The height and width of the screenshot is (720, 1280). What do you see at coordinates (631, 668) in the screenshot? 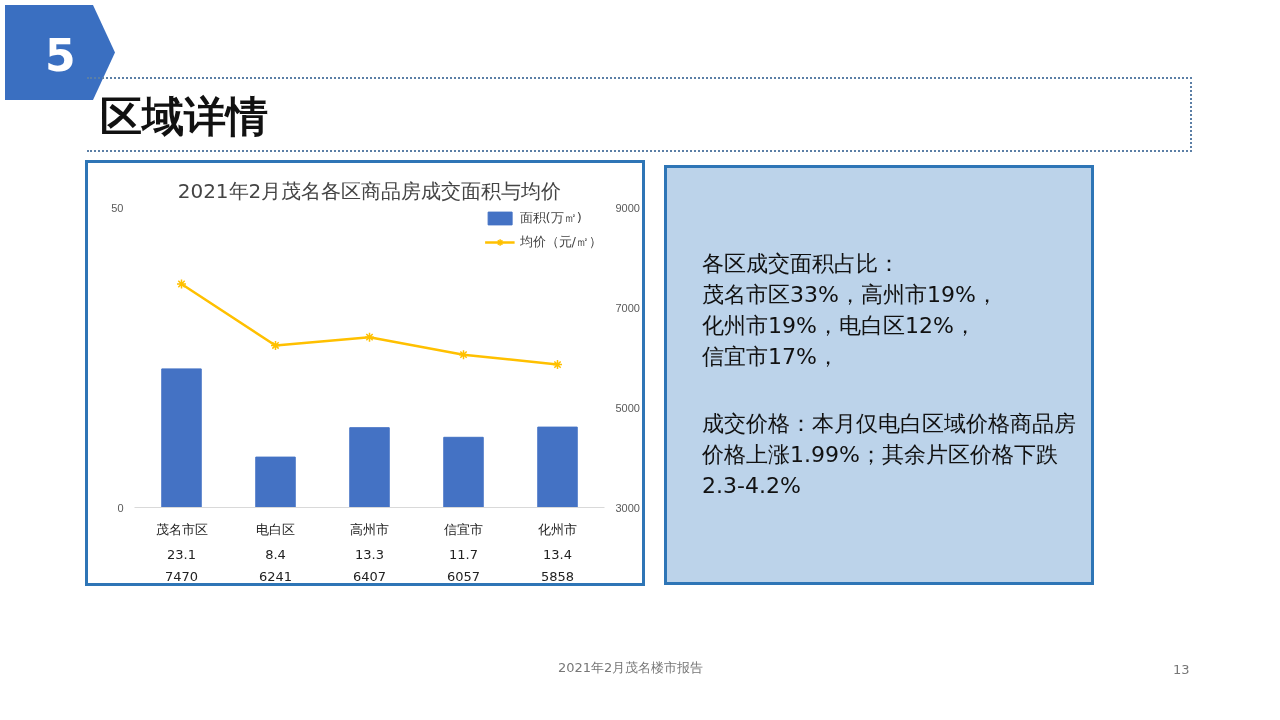
I see `text: 2021年2月茂名楼市报告` at bounding box center [631, 668].